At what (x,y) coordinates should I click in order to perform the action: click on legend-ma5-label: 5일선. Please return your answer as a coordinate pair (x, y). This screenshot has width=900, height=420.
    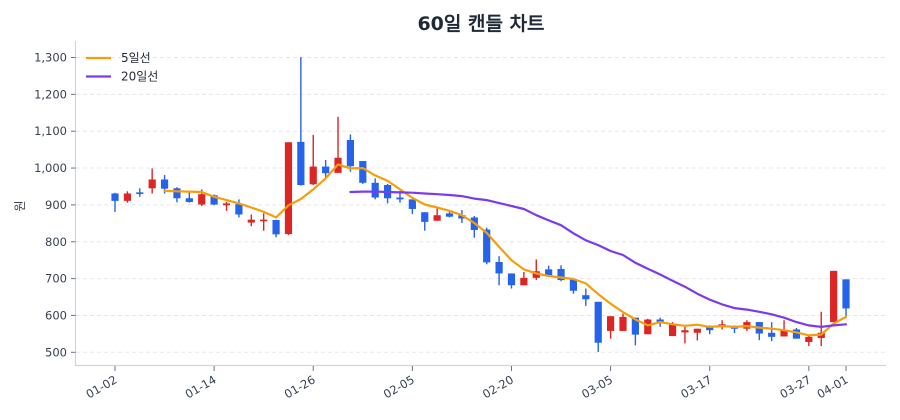
    Looking at the image, I should click on (136, 58).